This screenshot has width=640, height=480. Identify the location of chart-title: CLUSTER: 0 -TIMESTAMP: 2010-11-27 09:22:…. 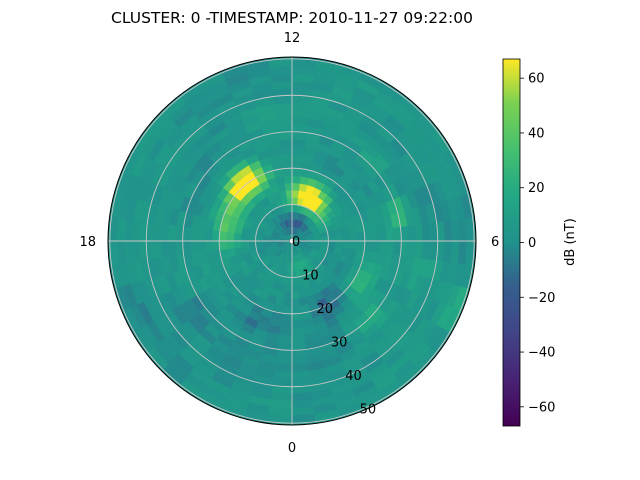
(292, 18).